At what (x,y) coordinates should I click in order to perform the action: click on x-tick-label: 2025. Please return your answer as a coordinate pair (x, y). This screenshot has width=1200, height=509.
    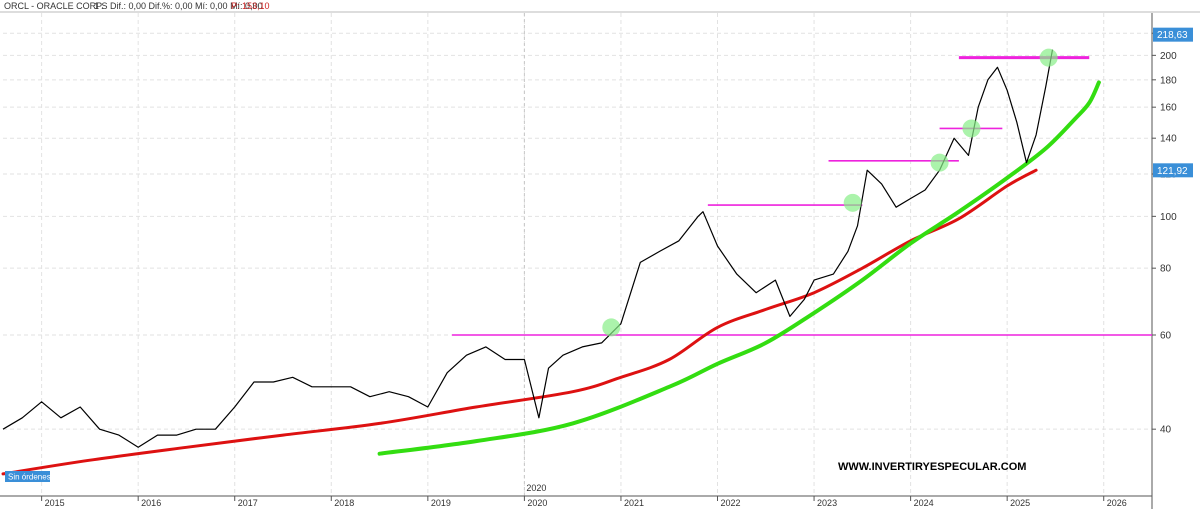
    Looking at the image, I should click on (1020, 503).